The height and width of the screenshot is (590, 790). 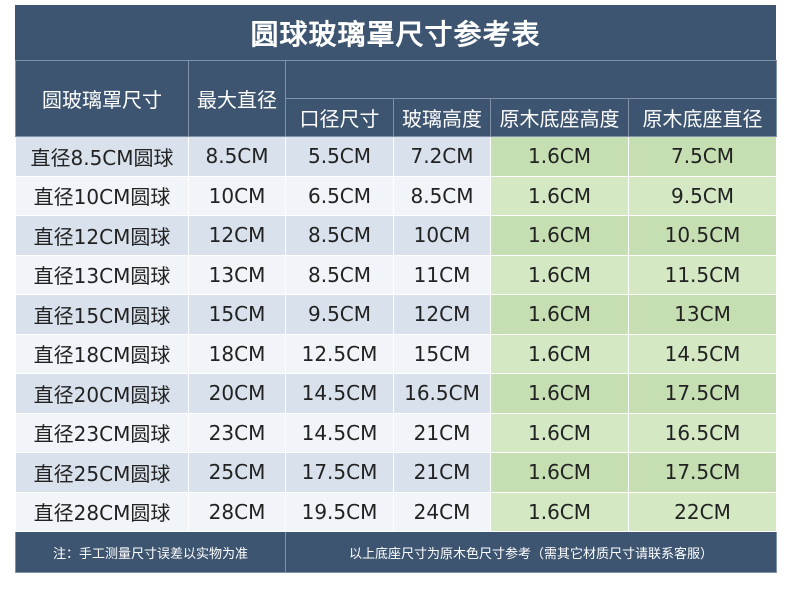 I want to click on table-cell: 20CM, so click(x=237, y=393).